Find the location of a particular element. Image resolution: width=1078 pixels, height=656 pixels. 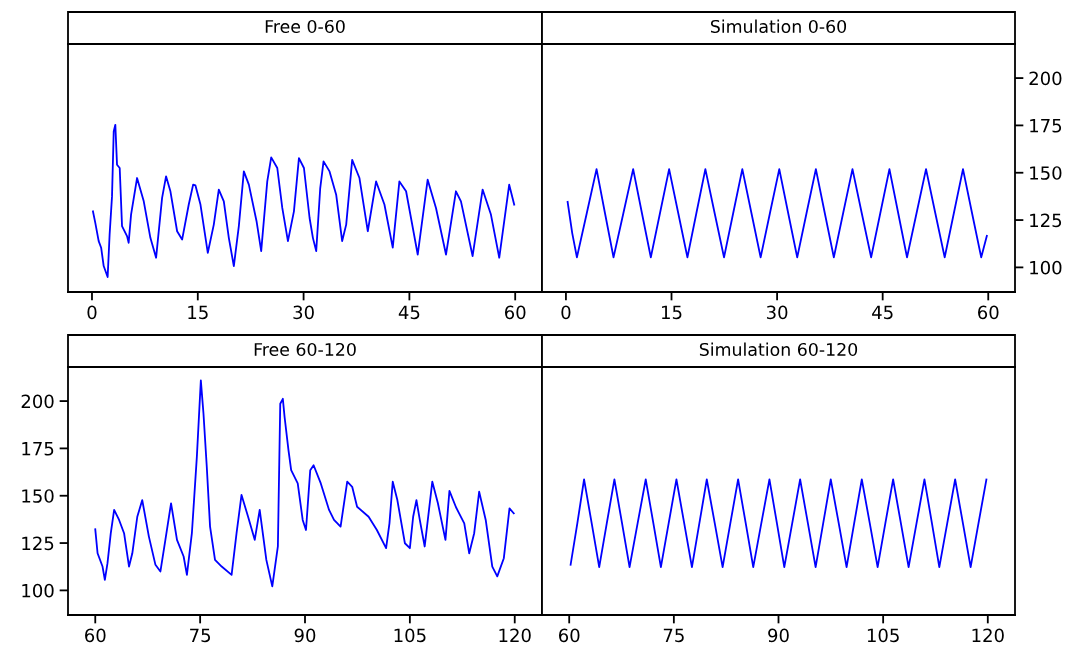

chart-title: Simulation 0-60 is located at coordinates (778, 26).